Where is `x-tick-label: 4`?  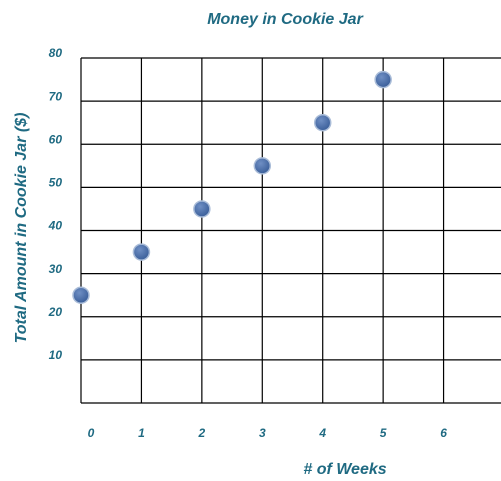 x-tick-label: 4 is located at coordinates (322, 433).